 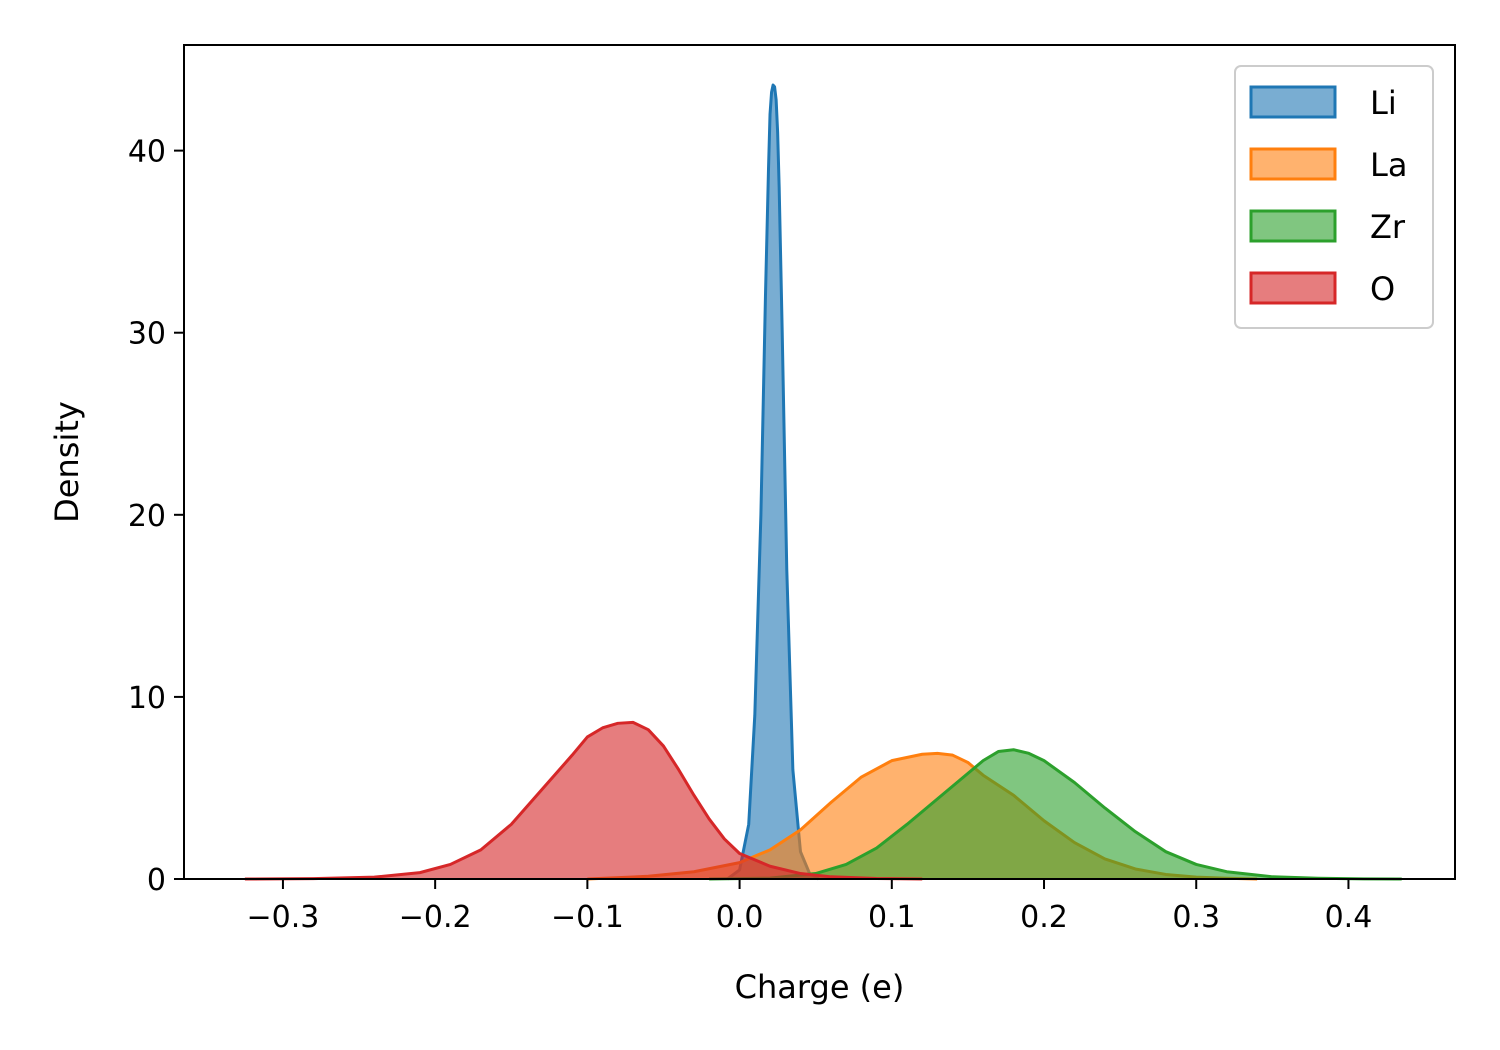 What do you see at coordinates (740, 917) in the screenshot?
I see `x-tick-label: 0.0` at bounding box center [740, 917].